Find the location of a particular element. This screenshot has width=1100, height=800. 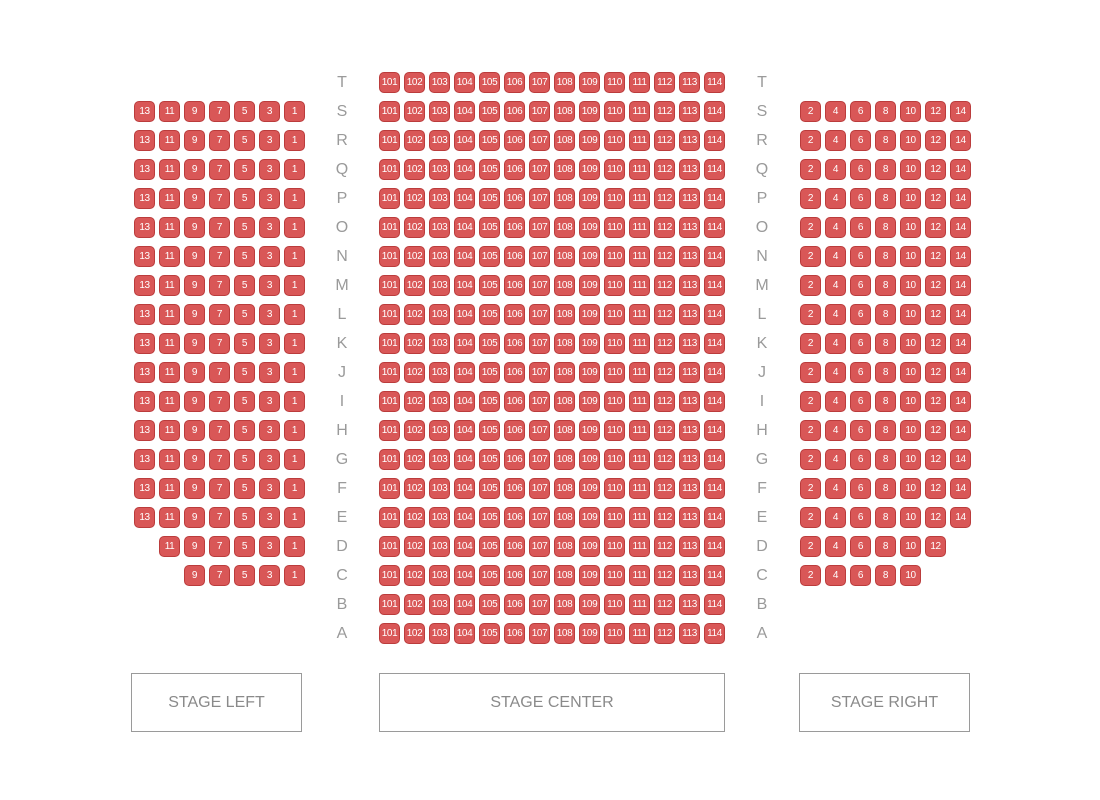

seat-t-107: 107 is located at coordinates (539, 82).